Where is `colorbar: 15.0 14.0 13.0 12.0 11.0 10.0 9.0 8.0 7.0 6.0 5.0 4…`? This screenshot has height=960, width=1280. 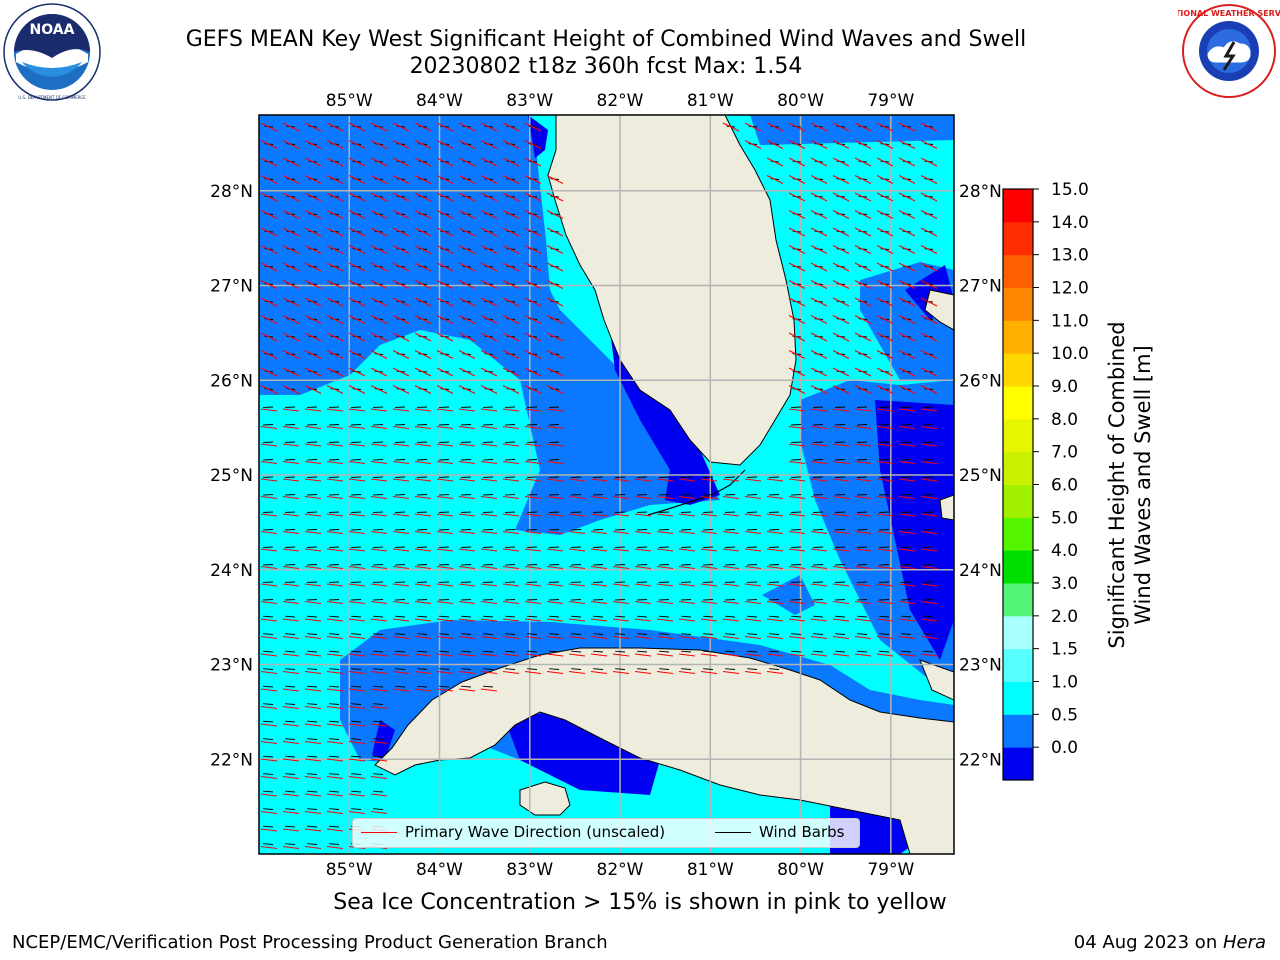
colorbar: 15.0 14.0 13.0 12.0 11.0 10.0 9.0 8.0 7.0 6.0 5.0 4… is located at coordinates (1078, 480).